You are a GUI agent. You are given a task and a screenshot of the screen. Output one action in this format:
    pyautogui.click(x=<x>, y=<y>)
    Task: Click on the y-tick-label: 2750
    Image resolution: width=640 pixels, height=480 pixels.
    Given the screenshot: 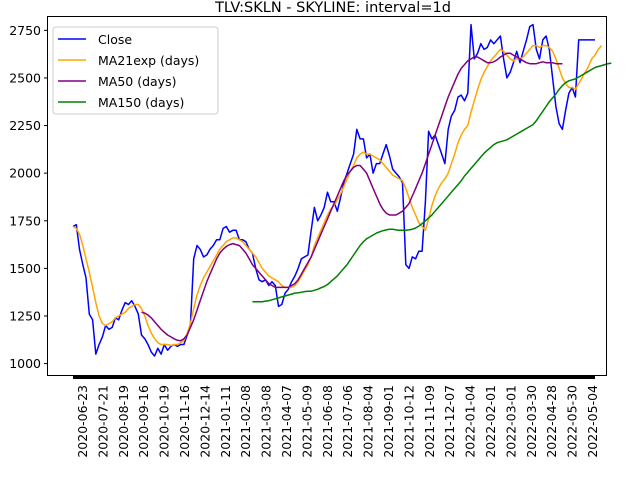 What is the action you would take?
    pyautogui.click(x=25, y=30)
    